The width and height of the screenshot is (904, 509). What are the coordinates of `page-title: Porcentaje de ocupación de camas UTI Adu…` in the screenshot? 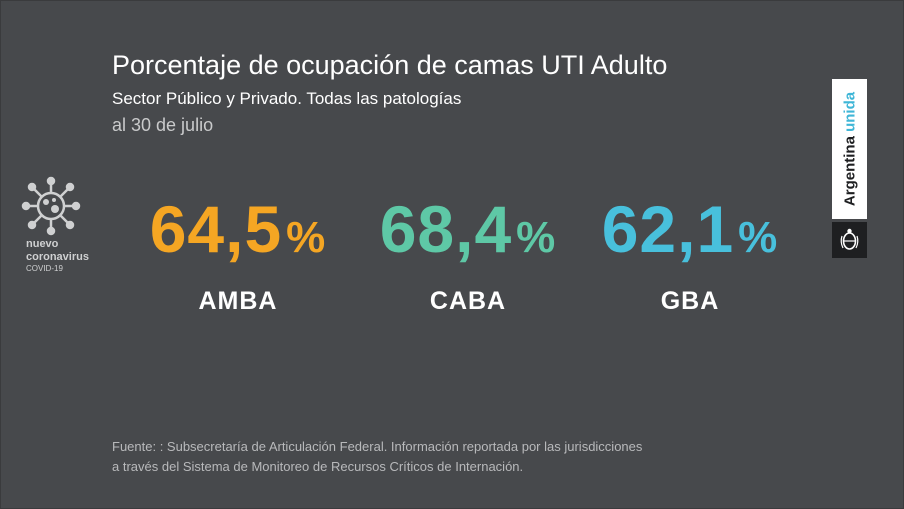 It's located at (390, 65).